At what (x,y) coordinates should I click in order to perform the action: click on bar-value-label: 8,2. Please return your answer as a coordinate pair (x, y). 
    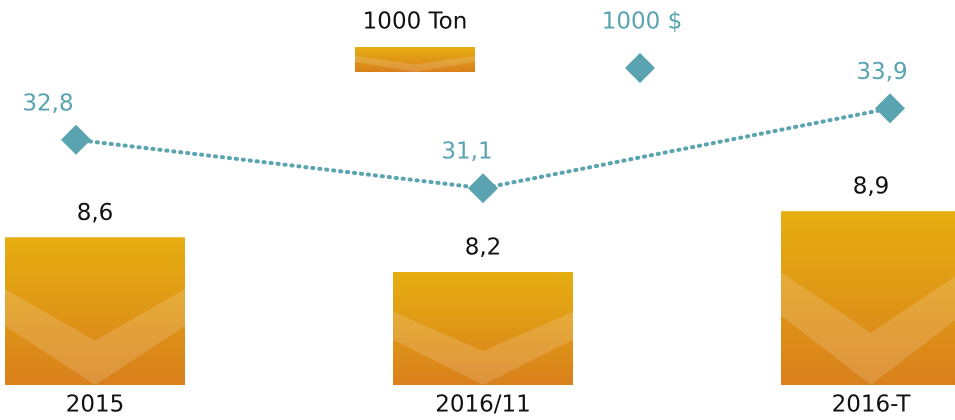
    Looking at the image, I should click on (483, 248).